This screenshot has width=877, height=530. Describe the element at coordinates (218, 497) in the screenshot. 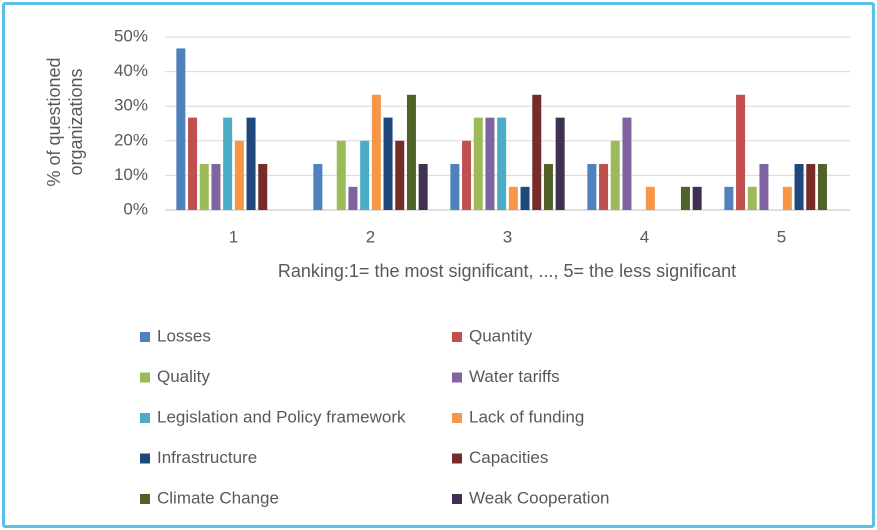

I see `legend-label: Climate Change` at that location.